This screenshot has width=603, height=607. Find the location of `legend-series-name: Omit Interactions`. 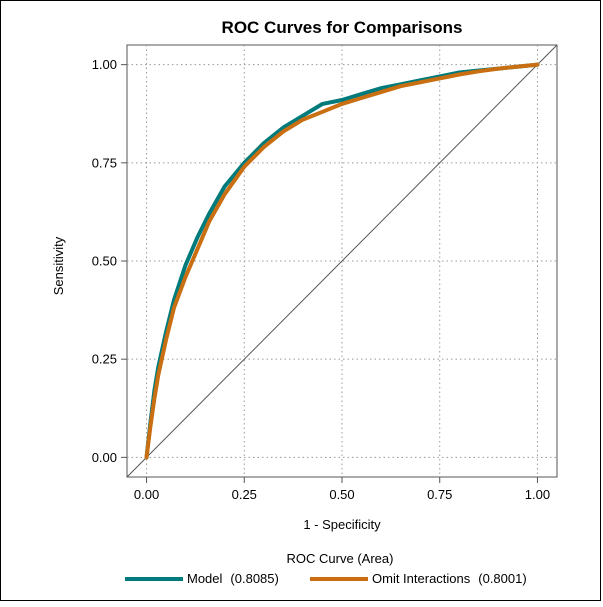

legend-series-name: Omit Interactions is located at coordinates (421, 578).